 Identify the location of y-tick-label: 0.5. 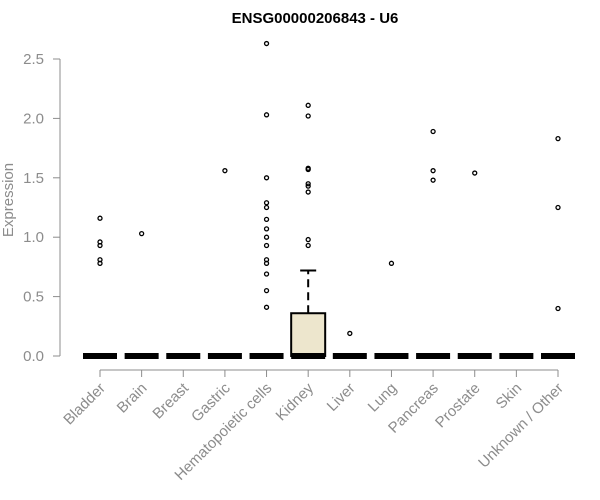
(33, 297).